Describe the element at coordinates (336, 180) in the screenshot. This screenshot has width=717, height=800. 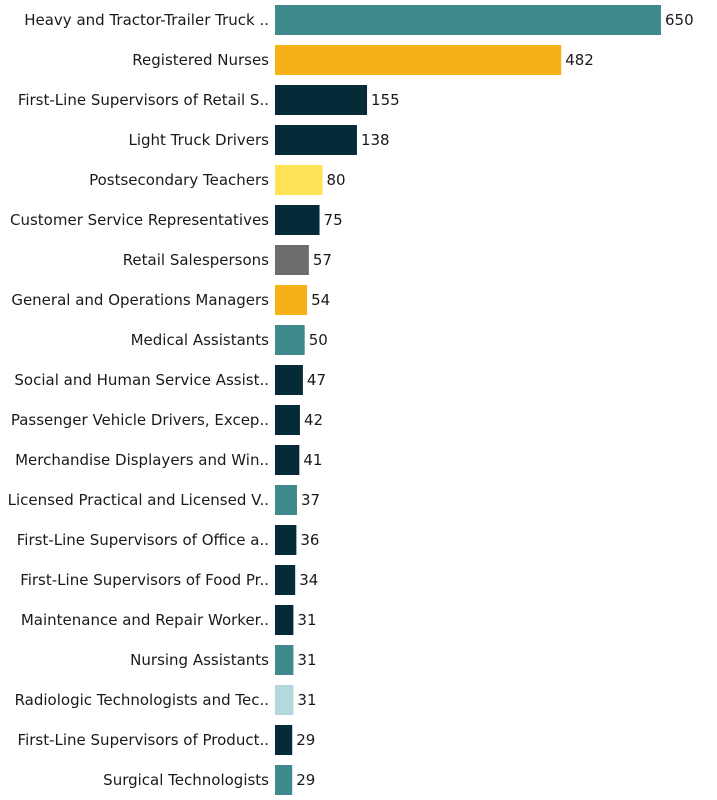
I see `value-label-4: 80` at that location.